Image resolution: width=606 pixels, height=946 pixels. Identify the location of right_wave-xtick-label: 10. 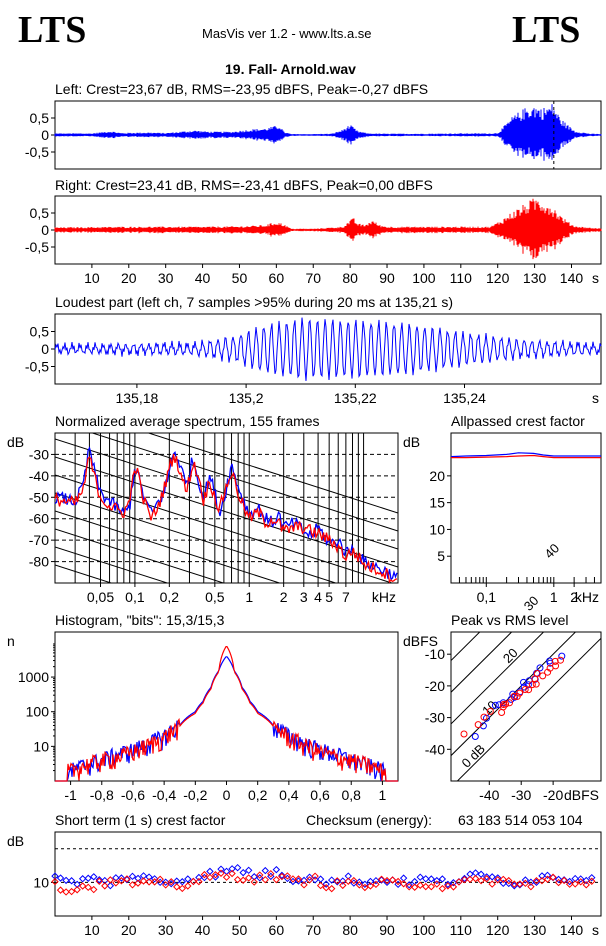
(92, 278).